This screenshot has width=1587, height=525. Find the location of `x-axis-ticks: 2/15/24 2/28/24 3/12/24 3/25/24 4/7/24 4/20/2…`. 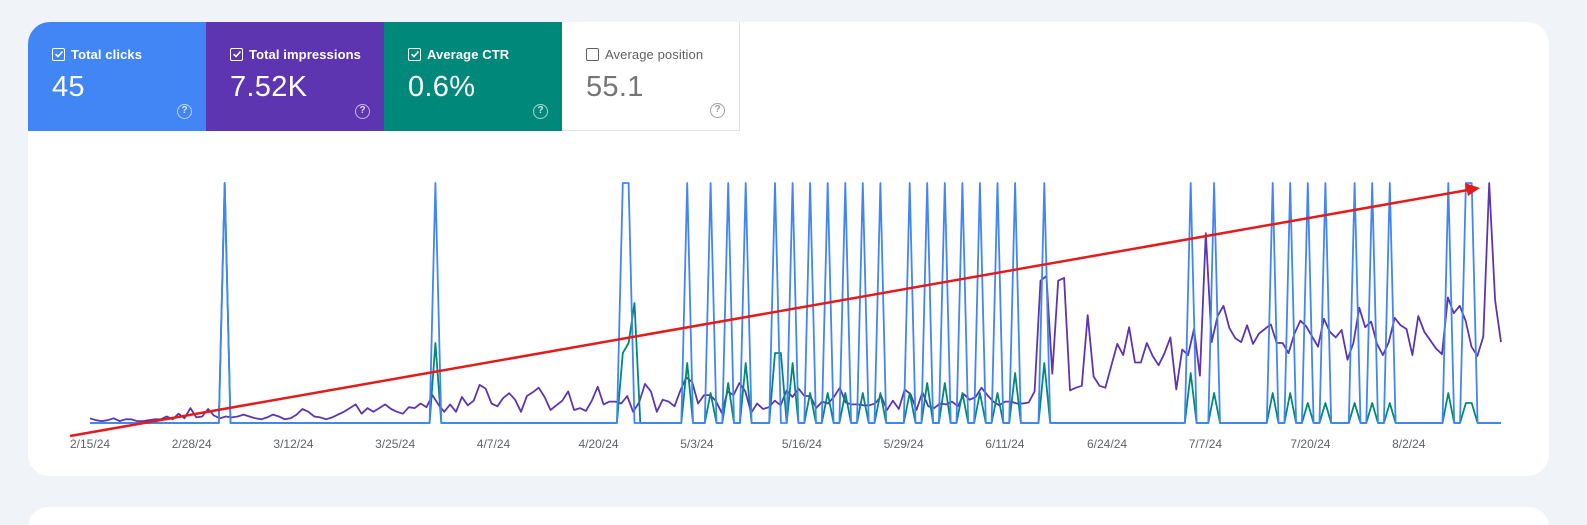

x-axis-ticks: 2/15/24 2/28/24 3/12/24 3/25/24 4/7/24 4/20/2… is located at coordinates (748, 444).